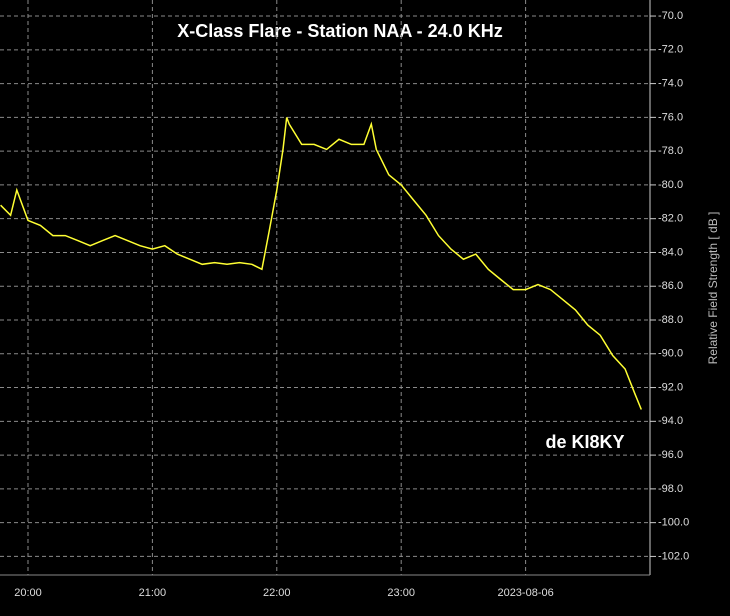 The width and height of the screenshot is (730, 616). What do you see at coordinates (28, 593) in the screenshot?
I see `x-tick-label: 20:00` at bounding box center [28, 593].